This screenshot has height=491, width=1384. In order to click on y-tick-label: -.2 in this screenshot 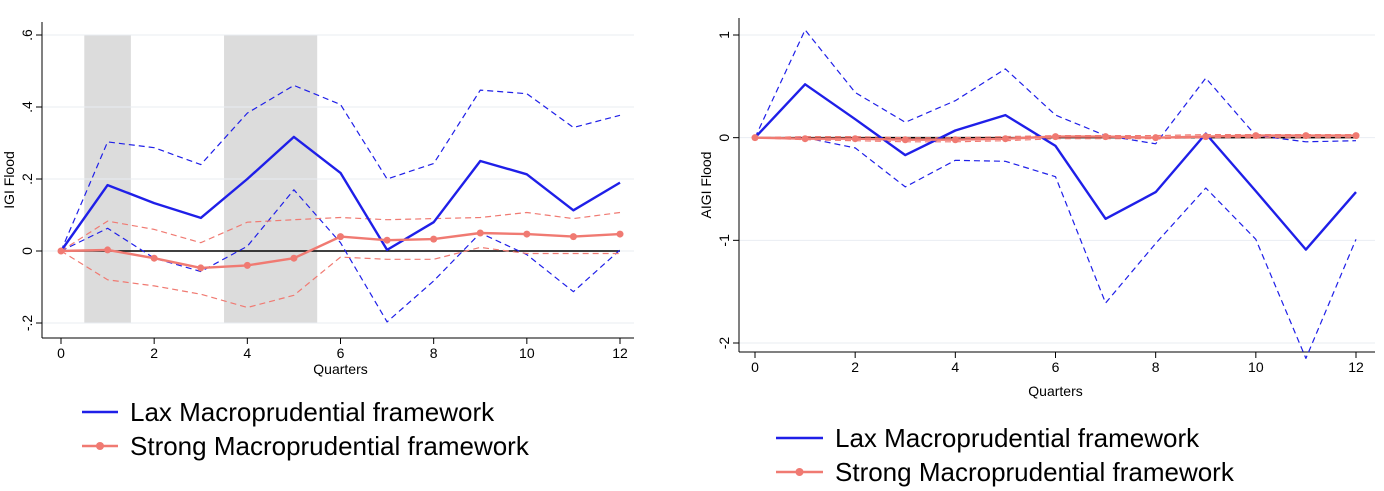, I will do `click(27, 323)`.